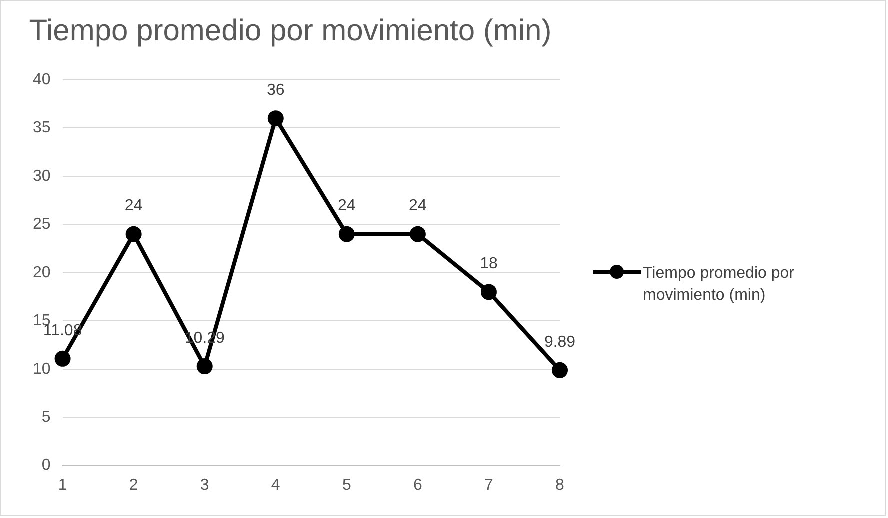  What do you see at coordinates (290, 31) in the screenshot?
I see `chart-title: Tiempo promedio por movimiento (min)` at bounding box center [290, 31].